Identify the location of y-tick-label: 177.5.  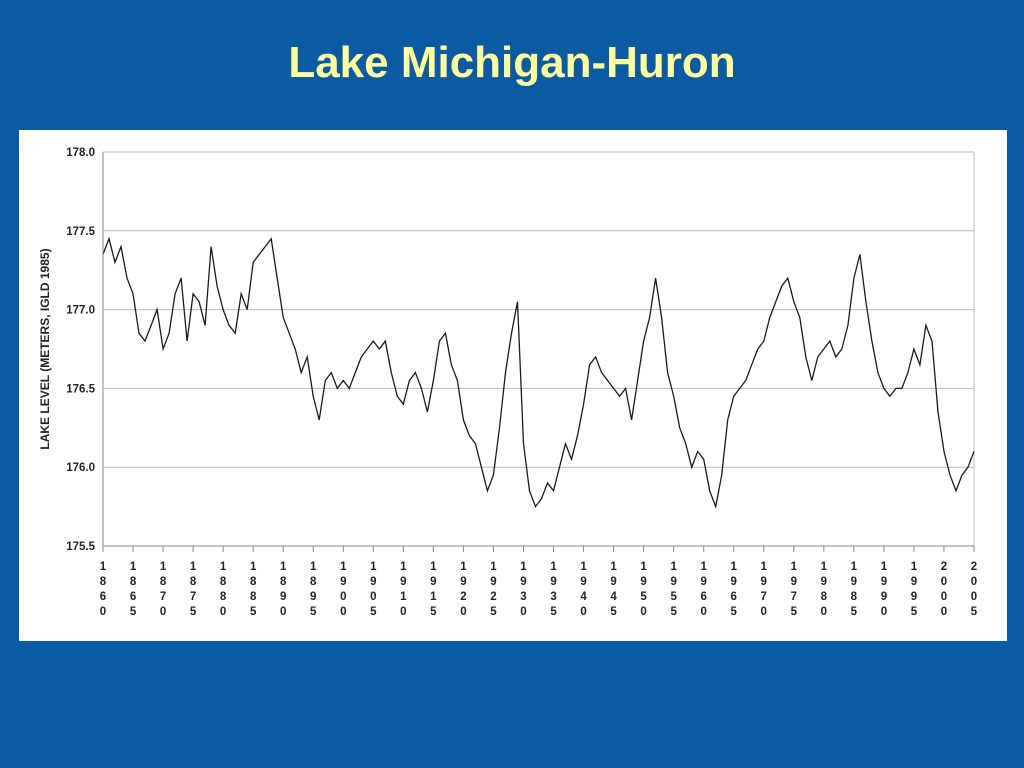
(80, 232).